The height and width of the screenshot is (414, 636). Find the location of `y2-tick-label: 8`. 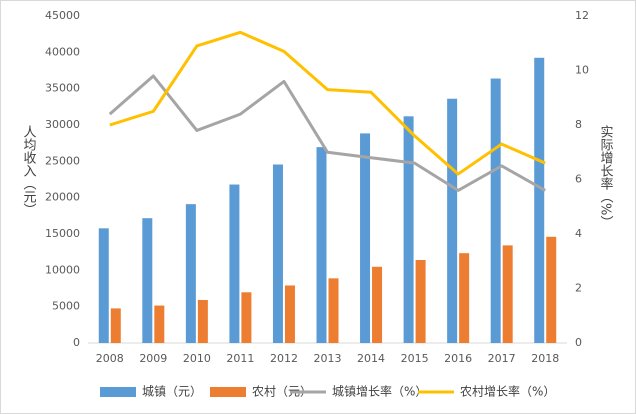

y2-tick-label: 8 is located at coordinates (578, 124).